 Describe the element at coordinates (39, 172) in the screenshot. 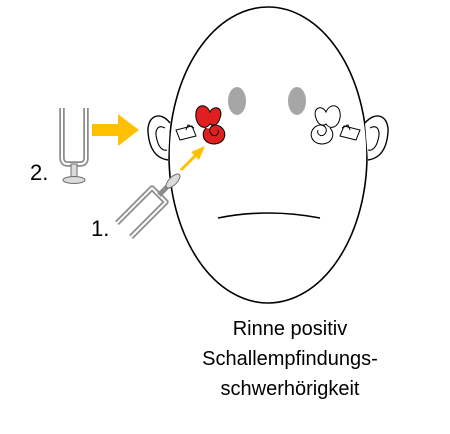

I see `label-step-2: 2.` at that location.